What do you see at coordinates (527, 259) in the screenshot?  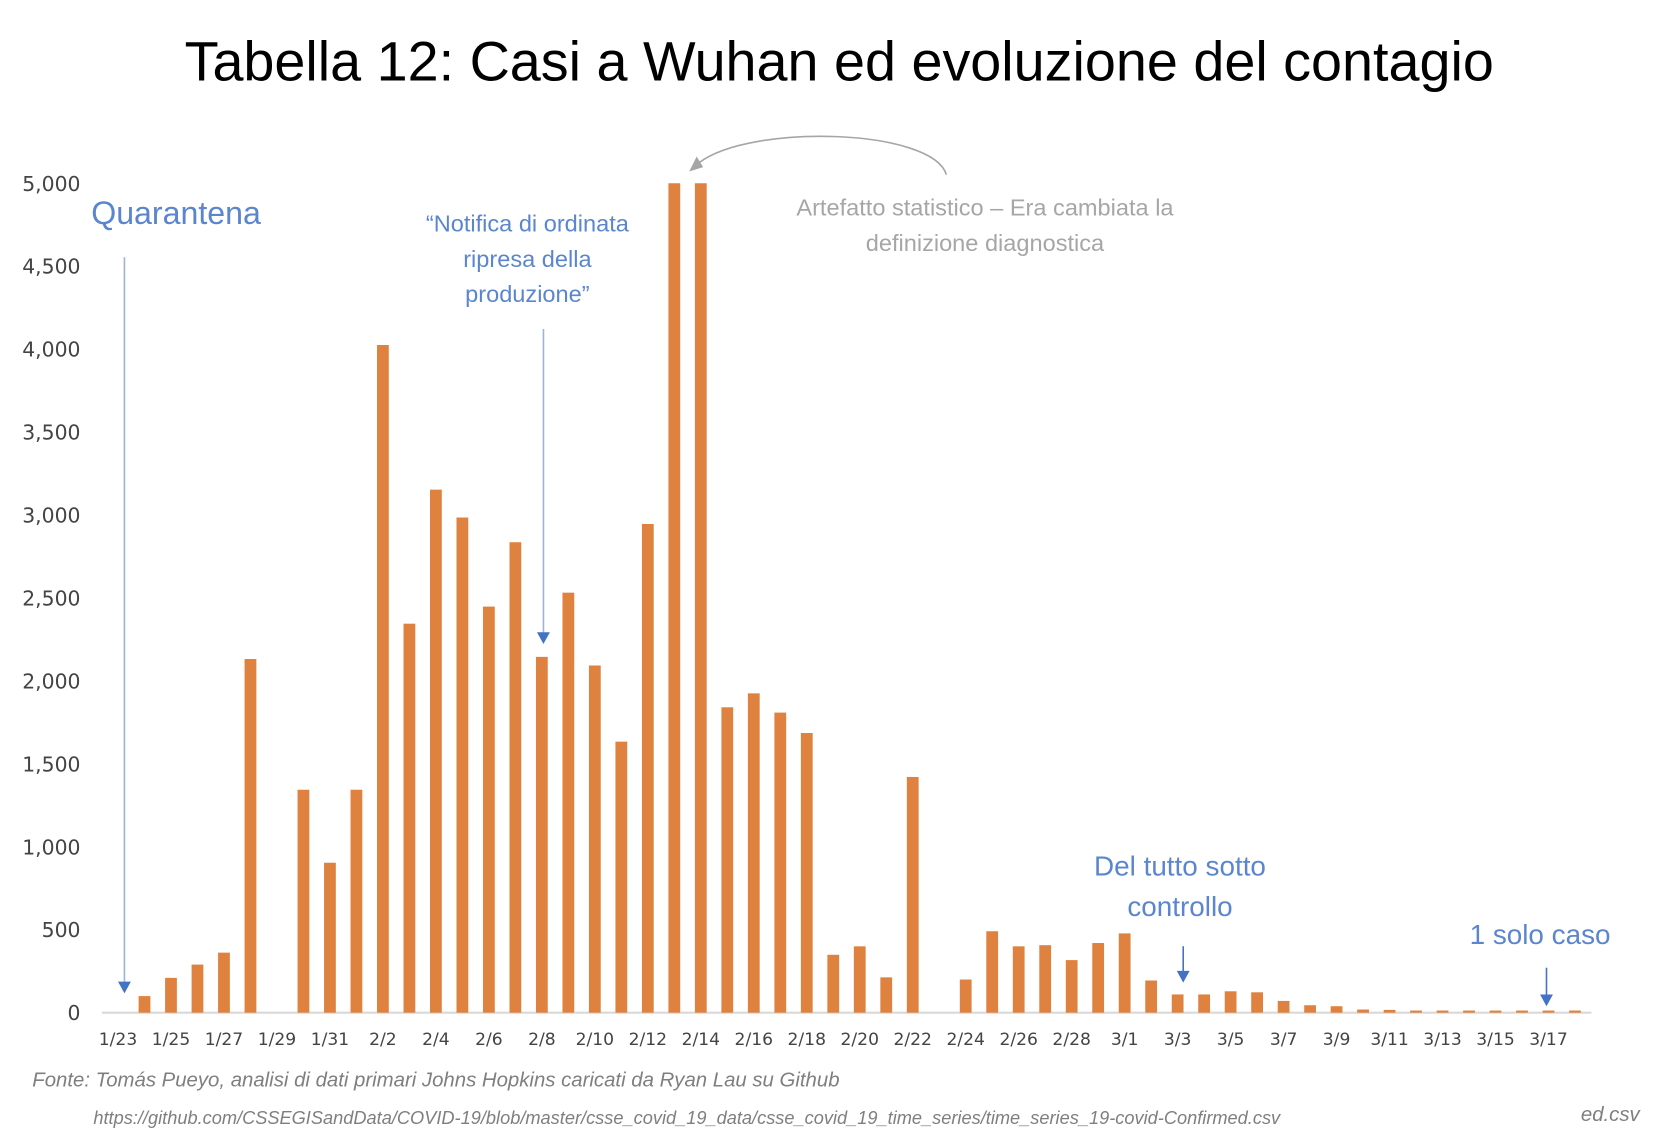 I see `annotation-production-2: ripresa della` at bounding box center [527, 259].